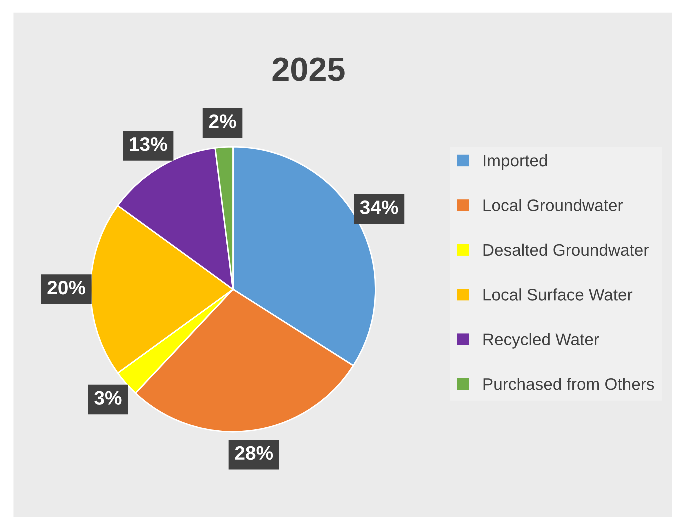 This screenshot has width=686, height=517. I want to click on data-label: 3%, so click(108, 398).